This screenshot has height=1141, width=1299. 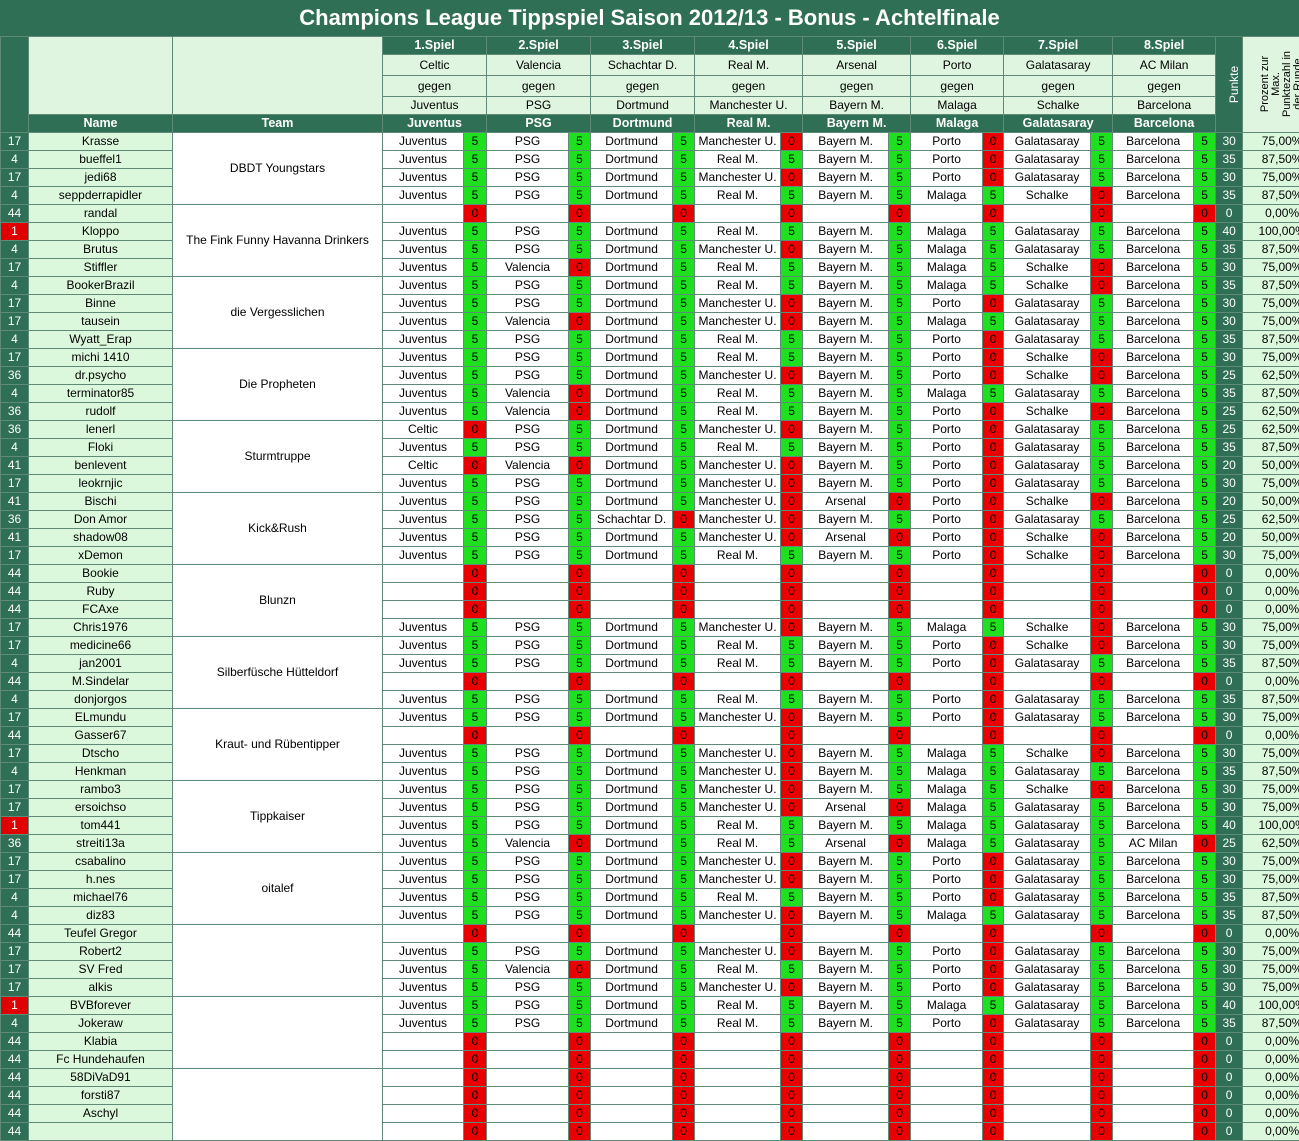 What do you see at coordinates (957, 86) in the screenshot?
I see `game-gegen-6: gegen` at bounding box center [957, 86].